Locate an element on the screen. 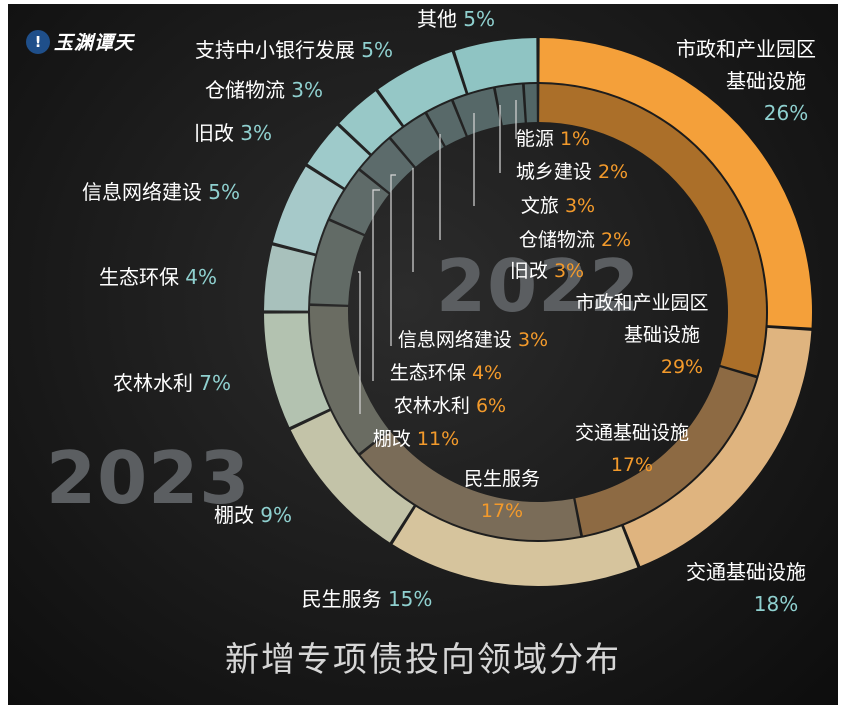 The height and width of the screenshot is (711, 844). inner-label-3: 棚改 11% is located at coordinates (416, 439).